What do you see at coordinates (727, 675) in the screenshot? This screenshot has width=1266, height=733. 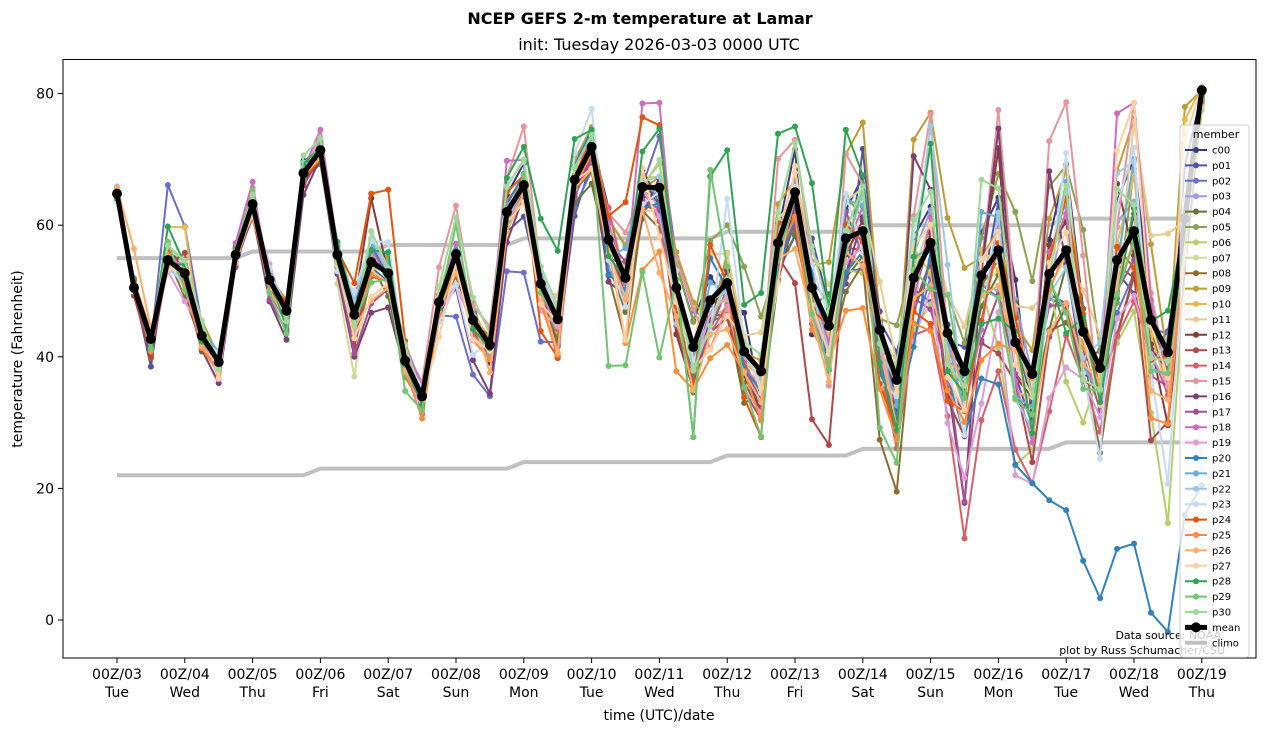 I see `x-tick-label-time: 00Z/12` at bounding box center [727, 675].